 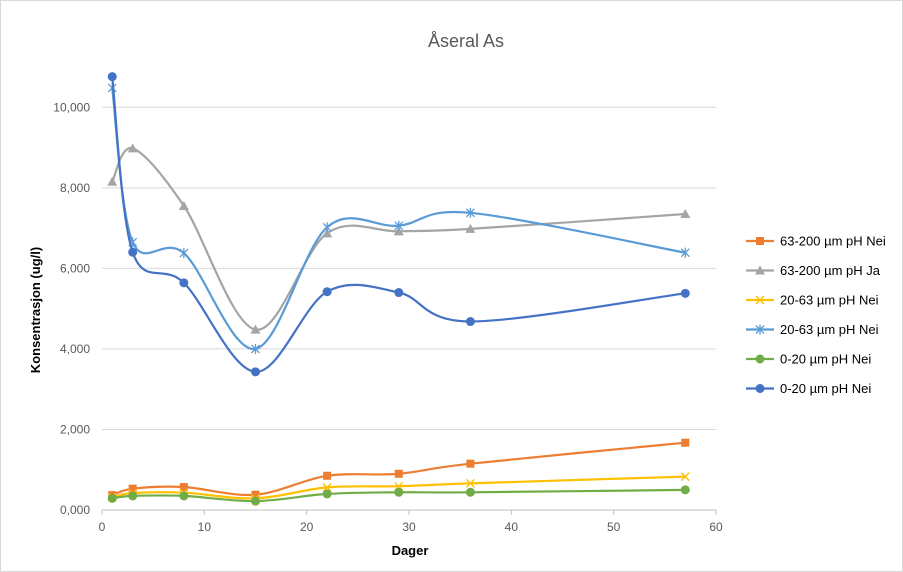 What do you see at coordinates (466, 41) in the screenshot?
I see `chart-title: Åseral As` at bounding box center [466, 41].